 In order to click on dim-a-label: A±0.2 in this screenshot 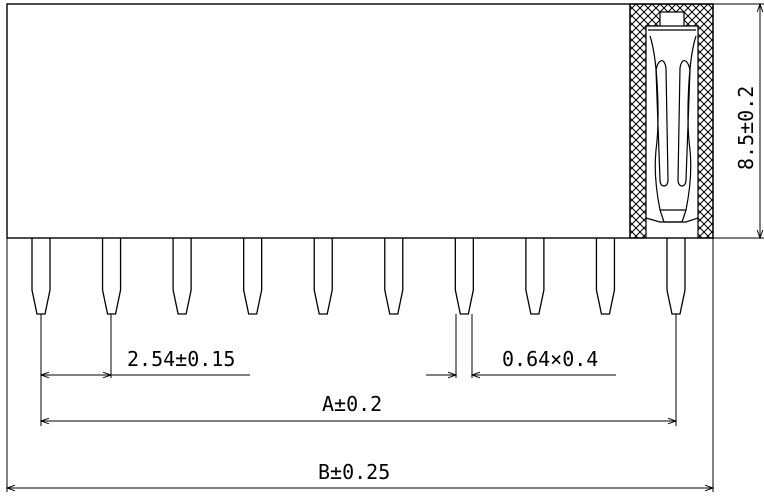, I will do `click(352, 404)`.